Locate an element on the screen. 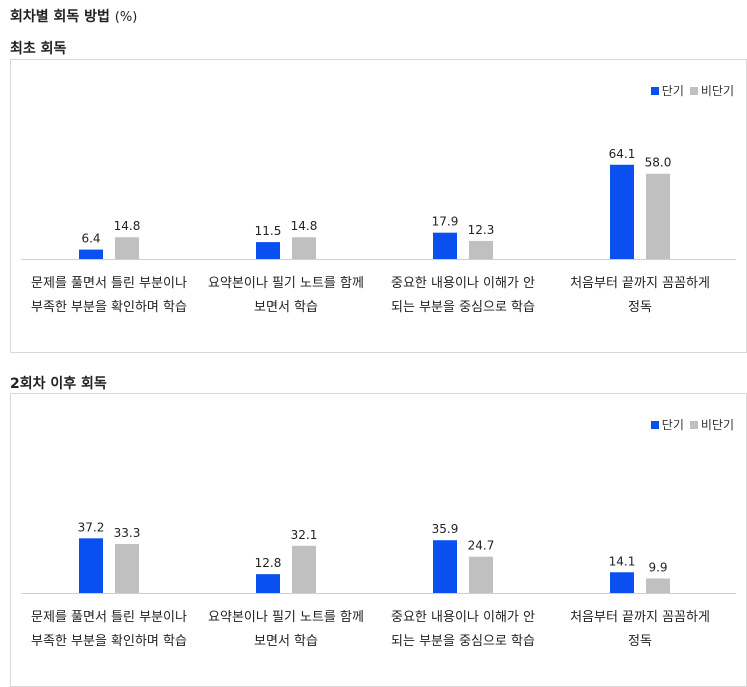 The image size is (747, 687). data-label-short-1: 37.2 is located at coordinates (91, 527).